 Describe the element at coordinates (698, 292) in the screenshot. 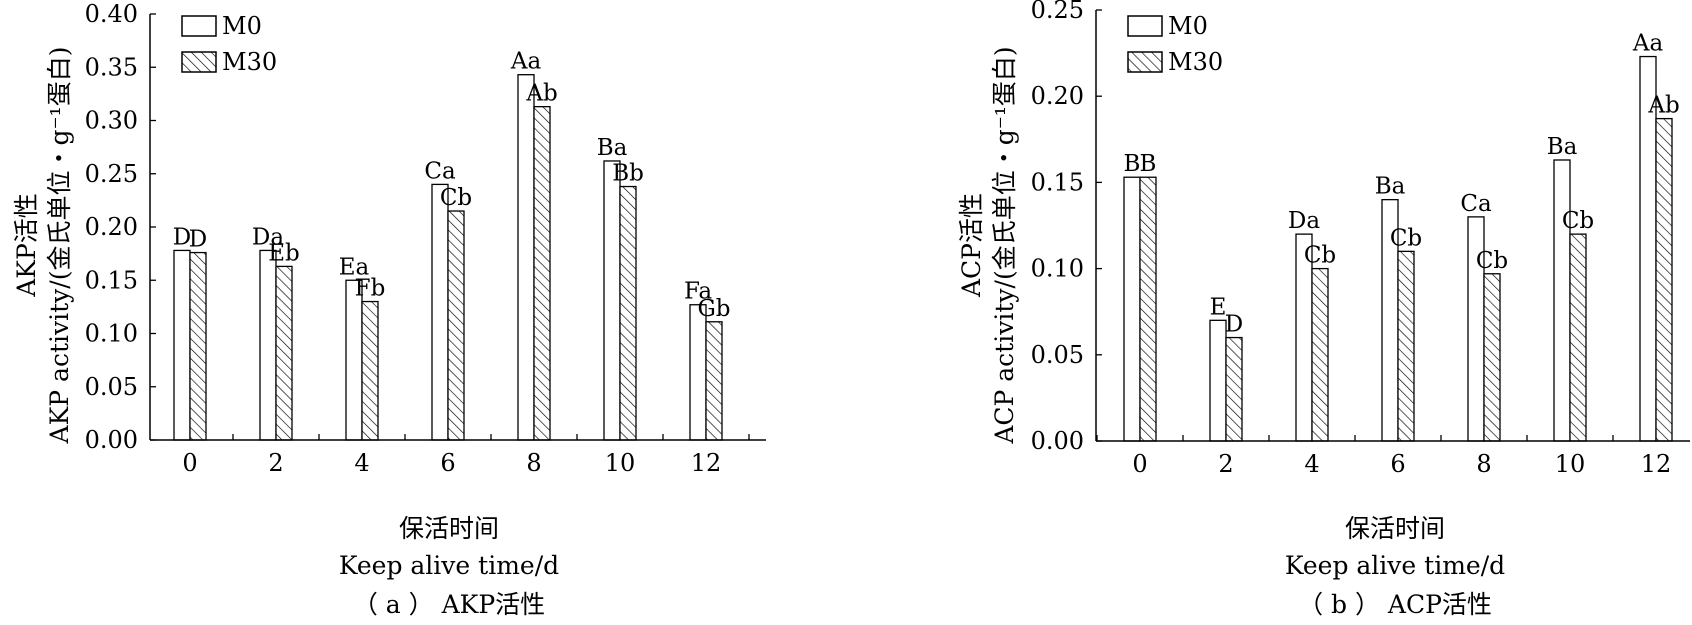

I see `bar-label-m0-12: Fa` at that location.